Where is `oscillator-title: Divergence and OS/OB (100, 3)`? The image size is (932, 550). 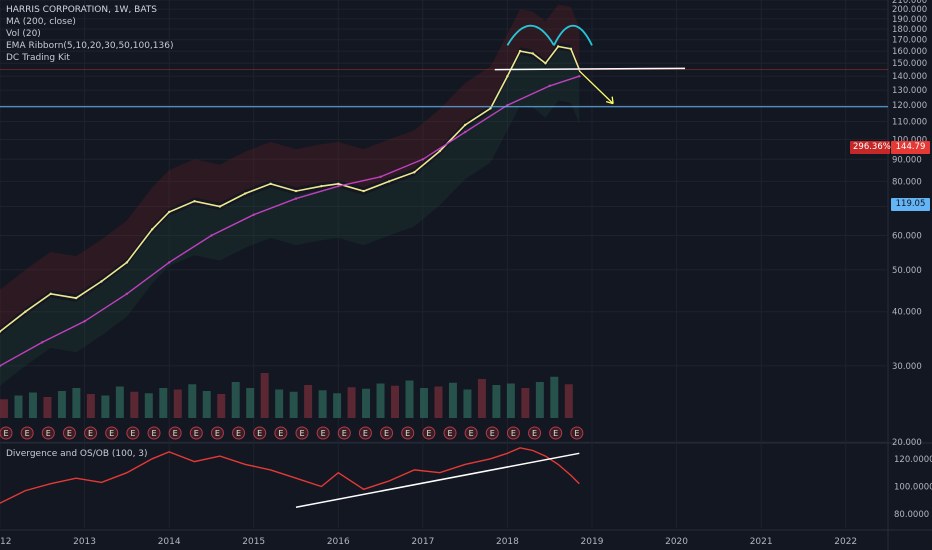 oscillator-title: Divergence and OS/OB (100, 3) is located at coordinates (77, 454).